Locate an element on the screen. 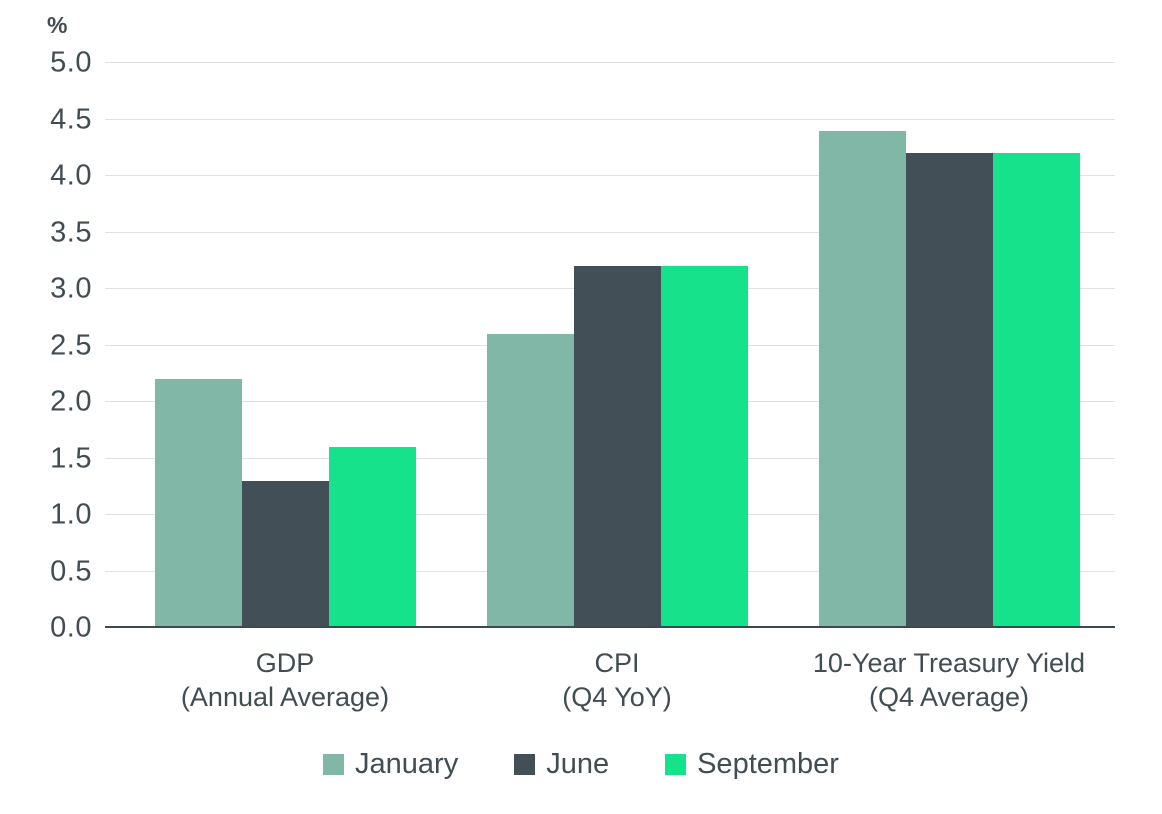  category-label-line: (Q4 YoY) is located at coordinates (617, 697).